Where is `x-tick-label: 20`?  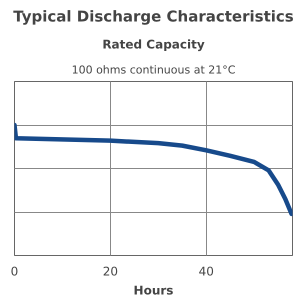 x-tick-label: 20 is located at coordinates (110, 271).